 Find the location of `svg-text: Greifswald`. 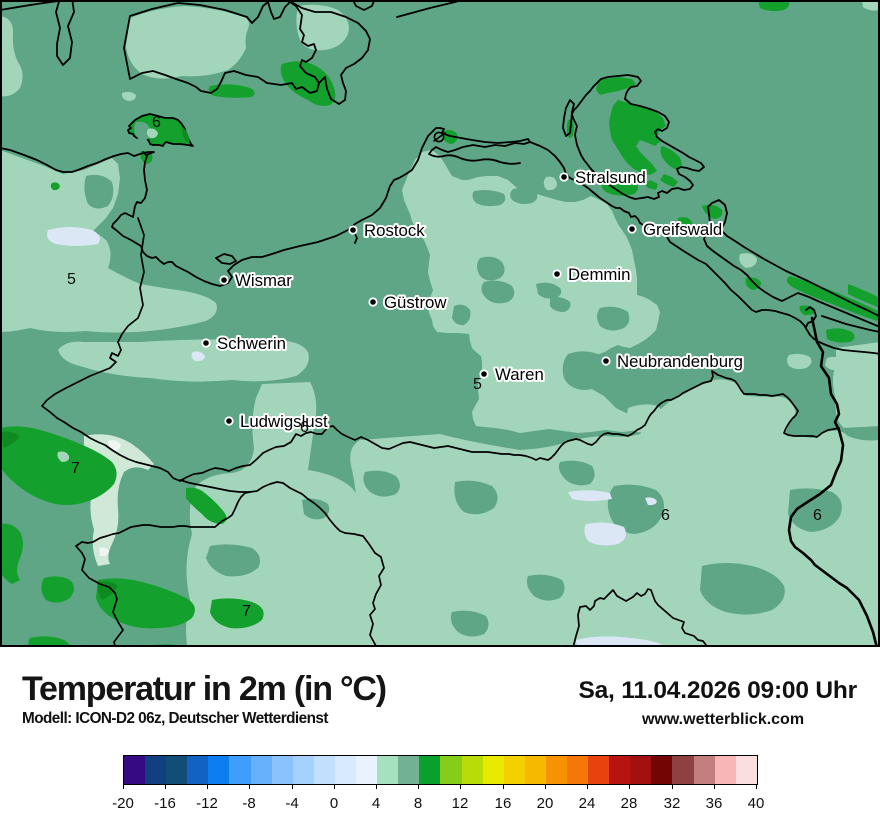

svg-text: Greifswald is located at coordinates (682, 229).